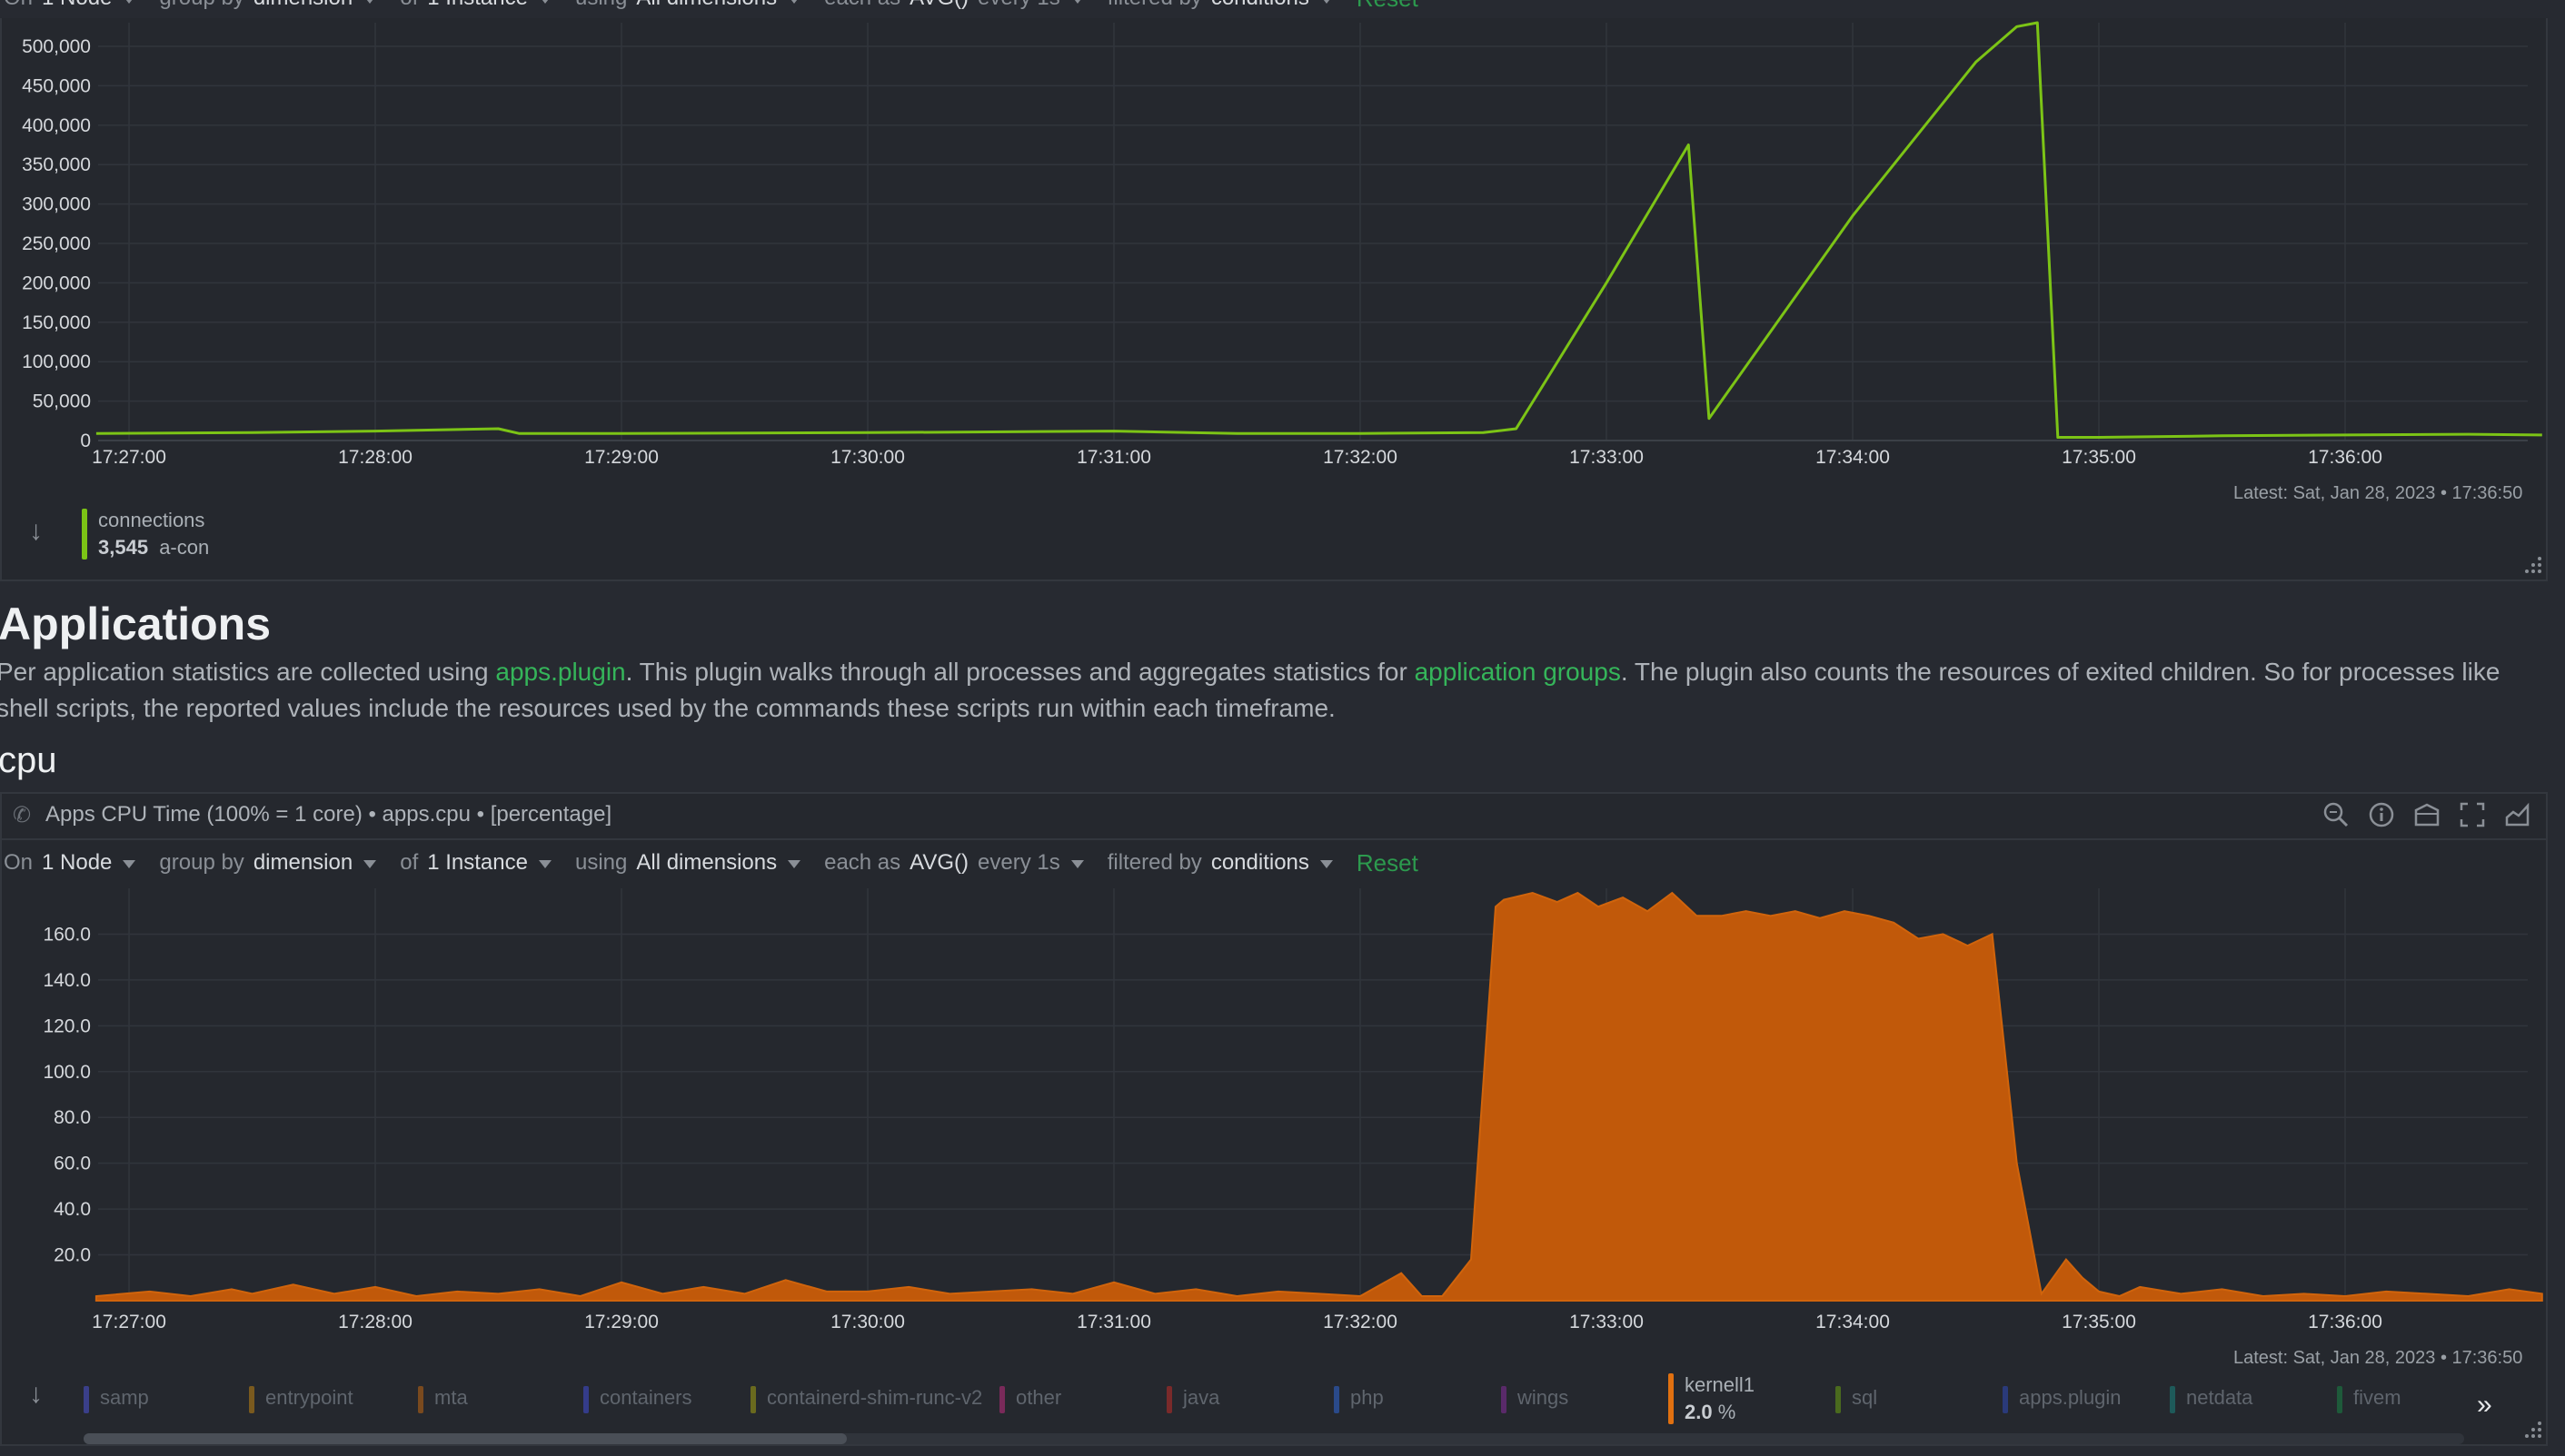 Image resolution: width=2565 pixels, height=1456 pixels. I want to click on legend-item-containers: containers, so click(637, 1399).